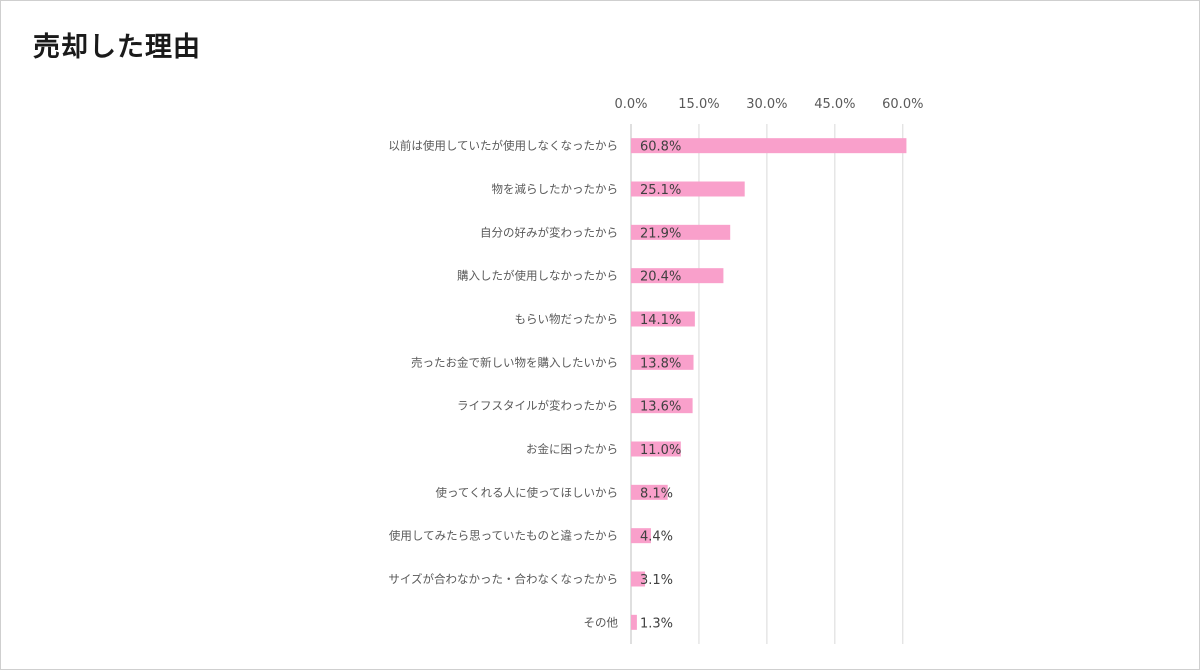  Describe the element at coordinates (630, 104) in the screenshot. I see `x-tick-label: 0.0%` at that location.